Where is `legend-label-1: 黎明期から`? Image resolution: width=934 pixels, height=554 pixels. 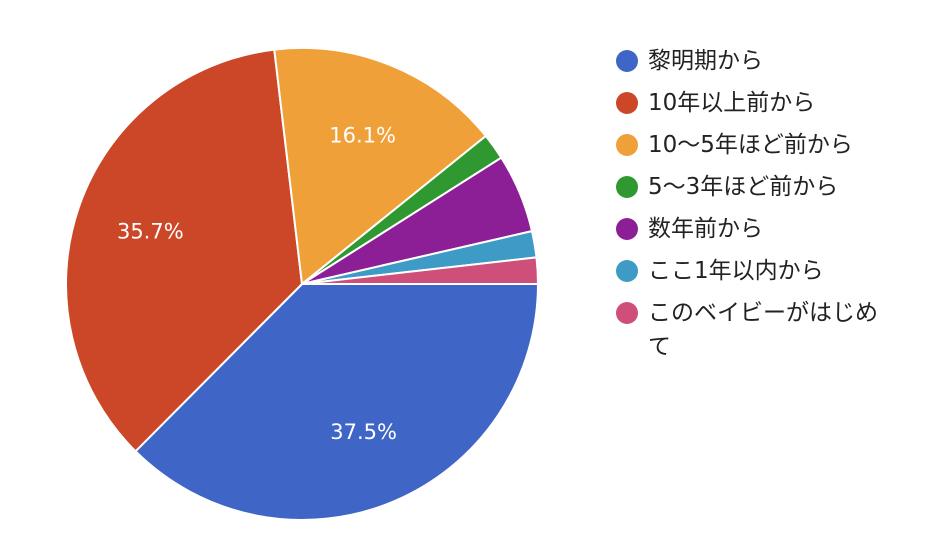 legend-label-1: 黎明期から is located at coordinates (705, 61).